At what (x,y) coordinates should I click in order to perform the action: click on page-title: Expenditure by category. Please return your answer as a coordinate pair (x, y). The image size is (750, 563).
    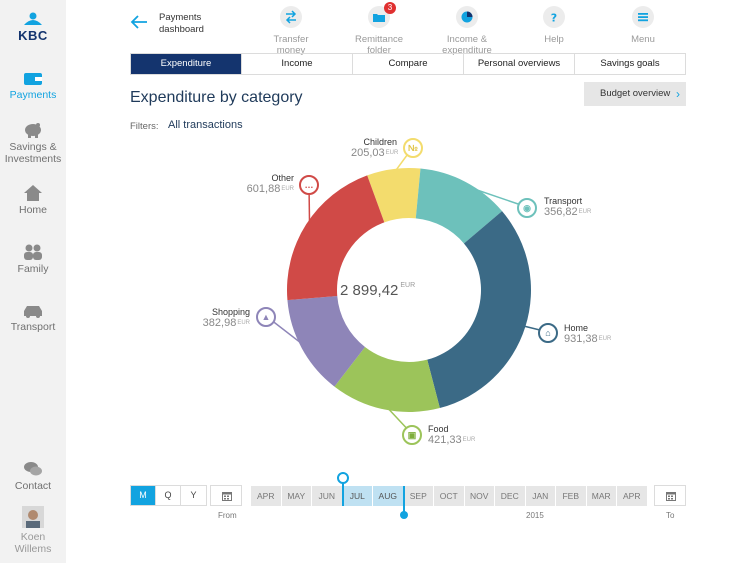
    Looking at the image, I should click on (216, 97).